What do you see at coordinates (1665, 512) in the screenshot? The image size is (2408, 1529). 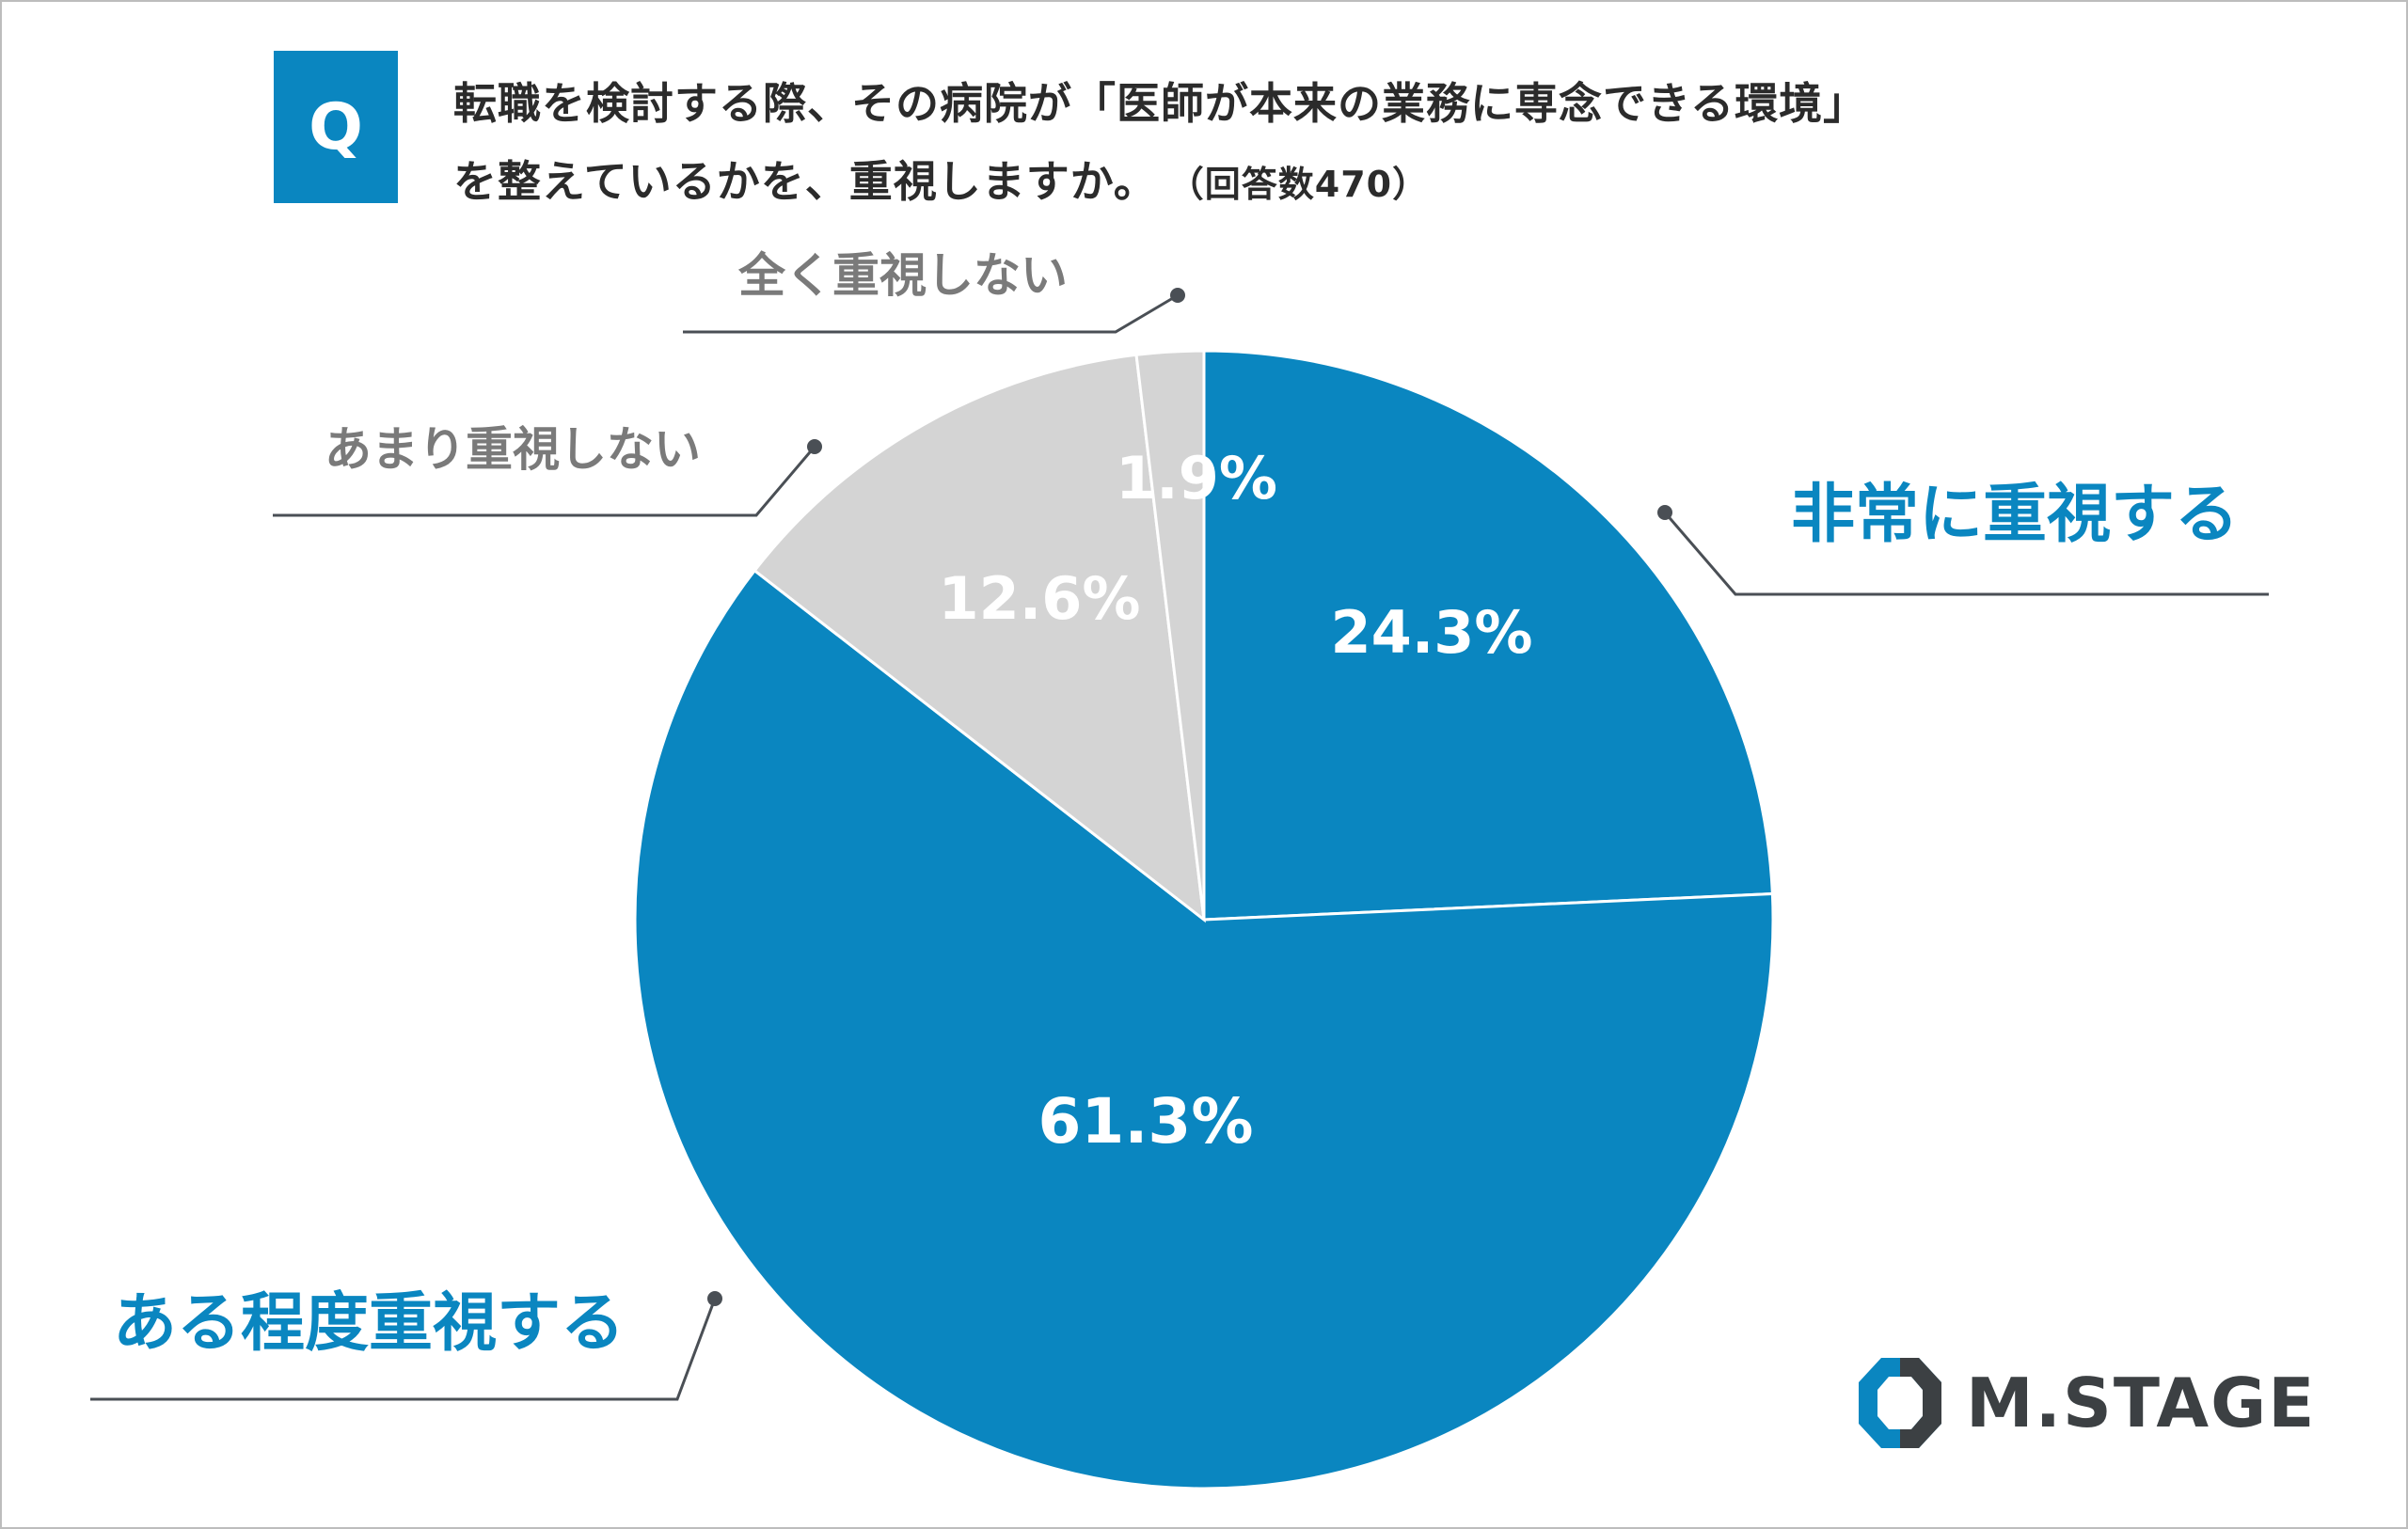 I see `leader-dot-very-important` at bounding box center [1665, 512].